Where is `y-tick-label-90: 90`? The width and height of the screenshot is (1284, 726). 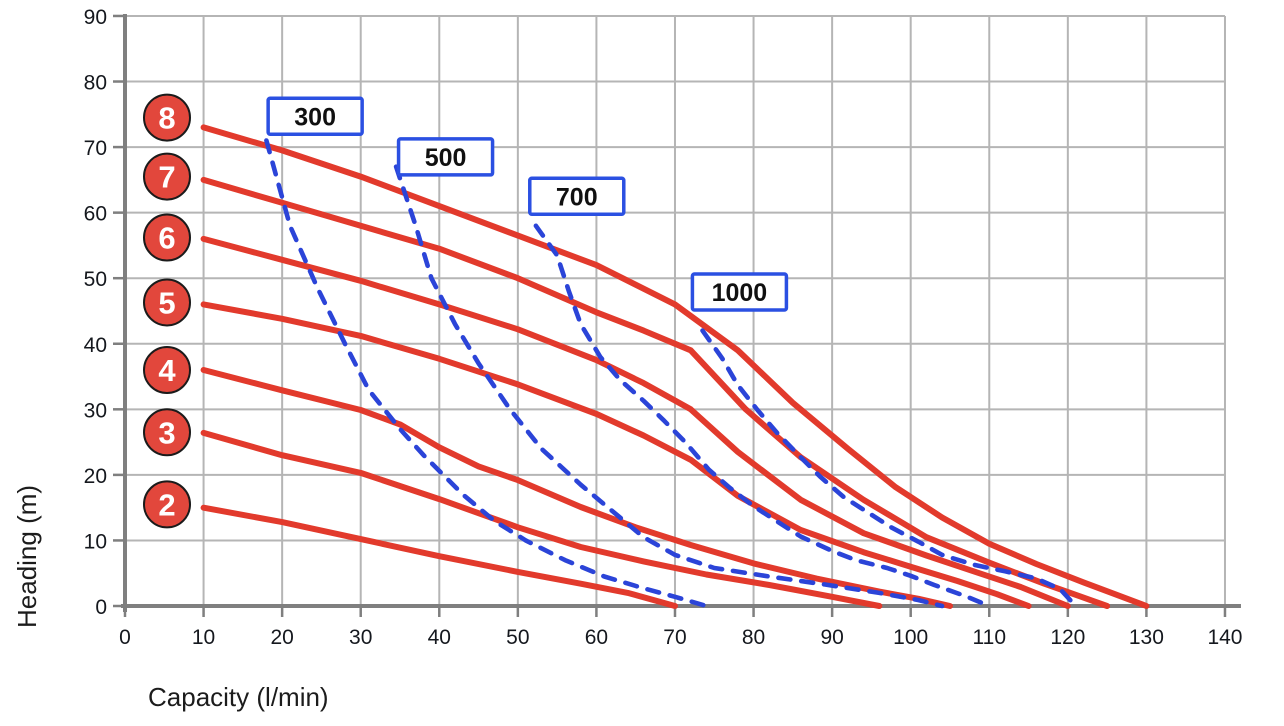 y-tick-label-90: 90 is located at coordinates (95, 17).